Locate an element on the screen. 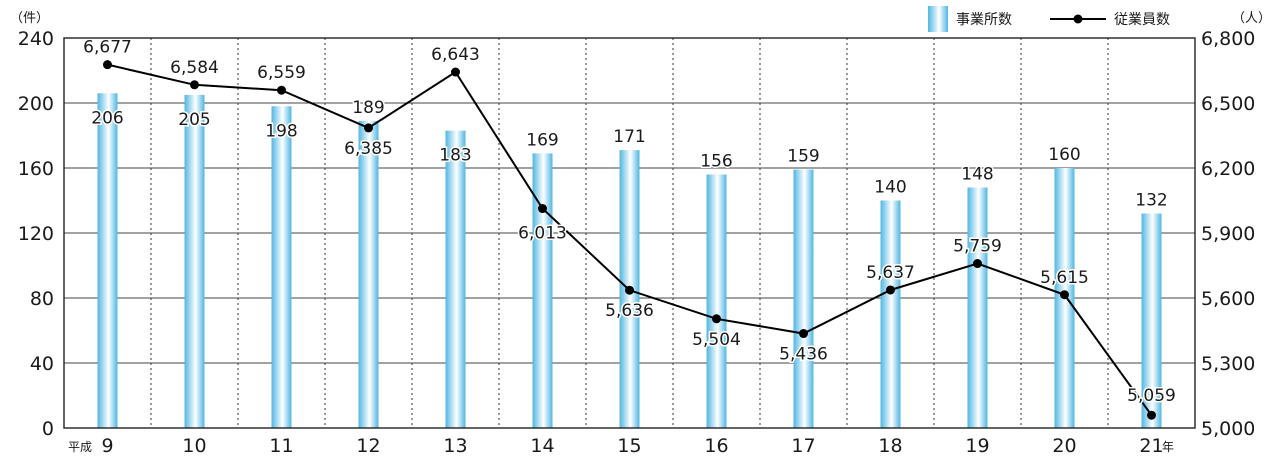 The image size is (1279, 457). line-value-label: 5,636 is located at coordinates (629, 311).